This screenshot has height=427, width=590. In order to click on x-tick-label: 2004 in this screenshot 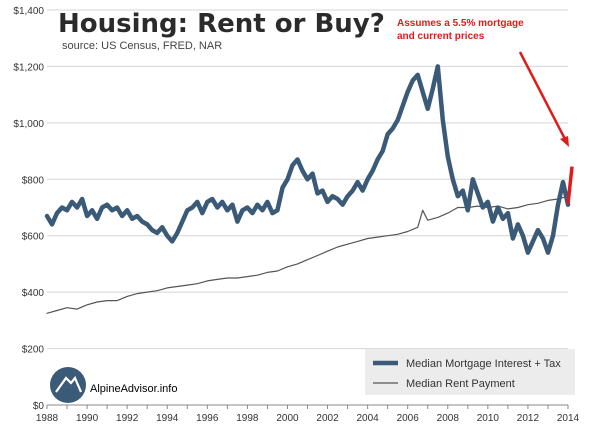, I will do `click(367, 418)`.